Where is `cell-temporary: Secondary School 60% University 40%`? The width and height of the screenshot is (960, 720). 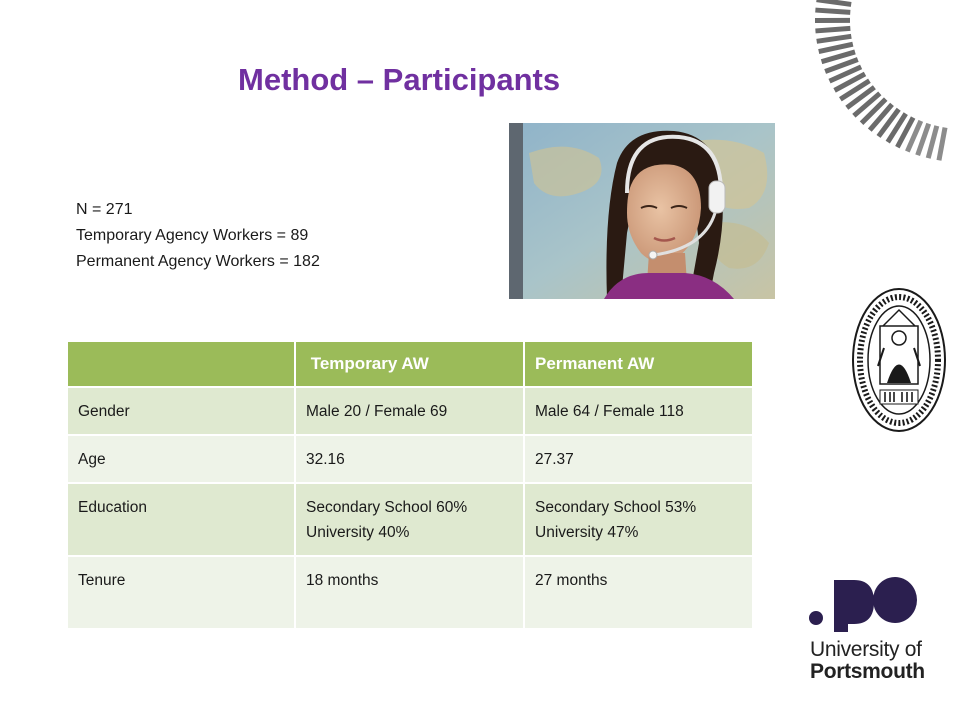
cell-temporary: Secondary School 60% University 40% is located at coordinates (409, 519).